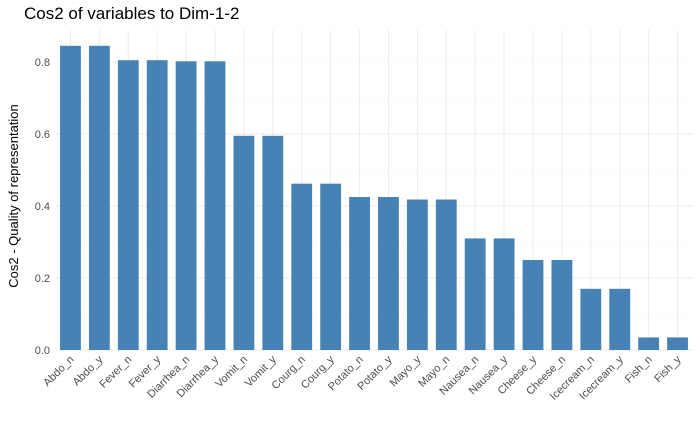 This screenshot has height=432, width=700. Describe the element at coordinates (99, 198) in the screenshot. I see `bar-Abdo_y` at that location.